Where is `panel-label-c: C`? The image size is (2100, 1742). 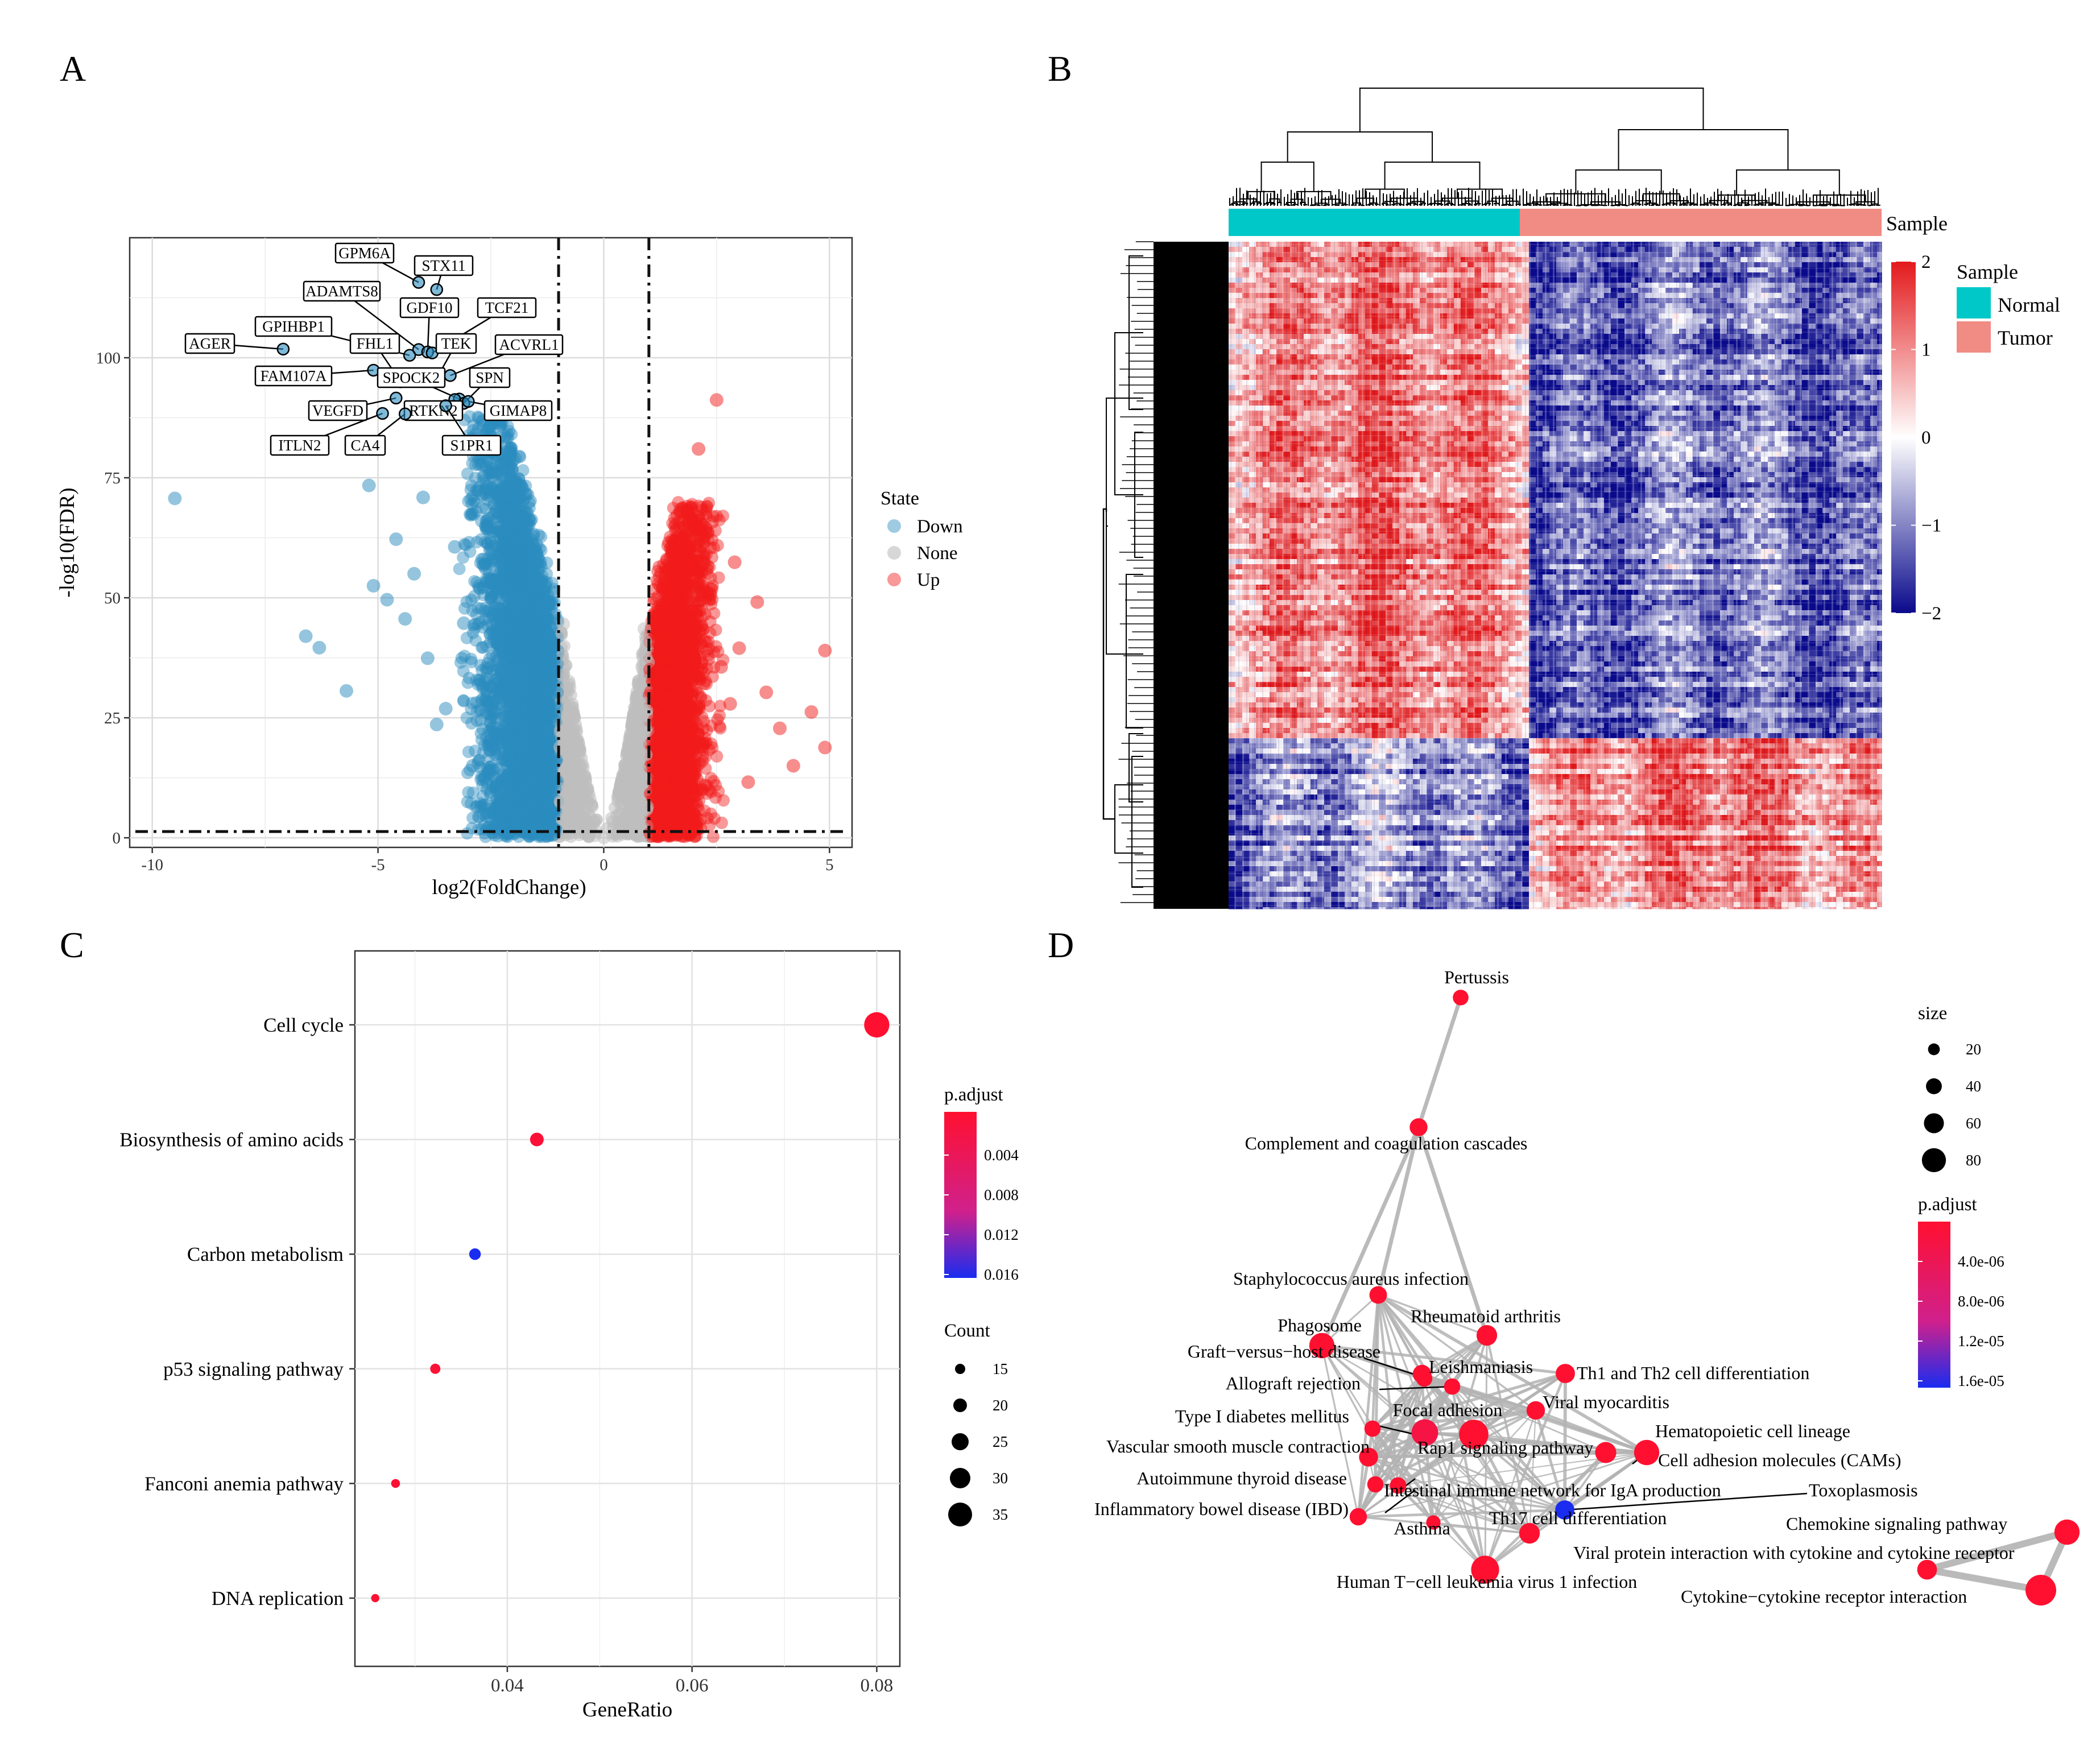
panel-label-c: C is located at coordinates (72, 945).